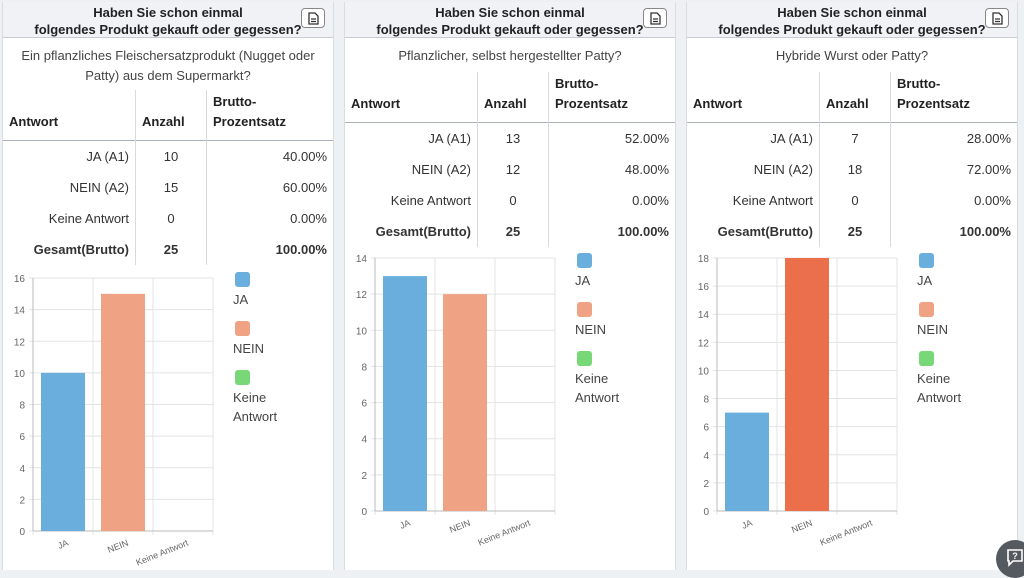  Describe the element at coordinates (22, 500) in the screenshot. I see `y-tick-label: 2` at that location.